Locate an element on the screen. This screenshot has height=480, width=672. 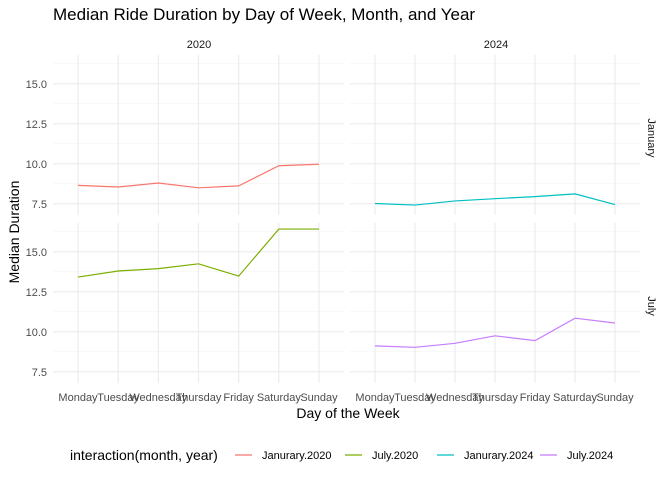
series-line-july-2024 is located at coordinates (495, 332).